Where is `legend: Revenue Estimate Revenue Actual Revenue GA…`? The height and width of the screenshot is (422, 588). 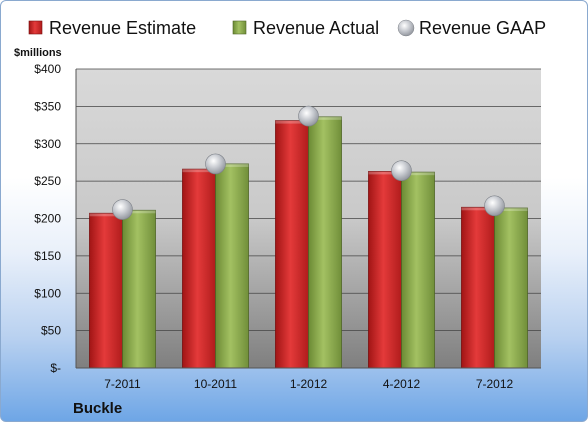 legend: Revenue Estimate Revenue Actual Revenue GA… is located at coordinates (287, 28).